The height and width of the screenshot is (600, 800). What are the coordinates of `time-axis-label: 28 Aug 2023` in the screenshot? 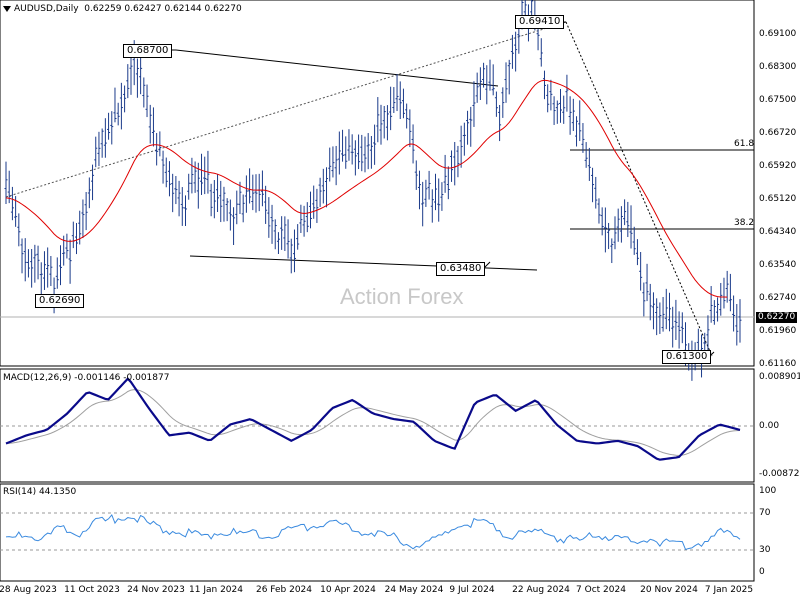 It's located at (28, 590).